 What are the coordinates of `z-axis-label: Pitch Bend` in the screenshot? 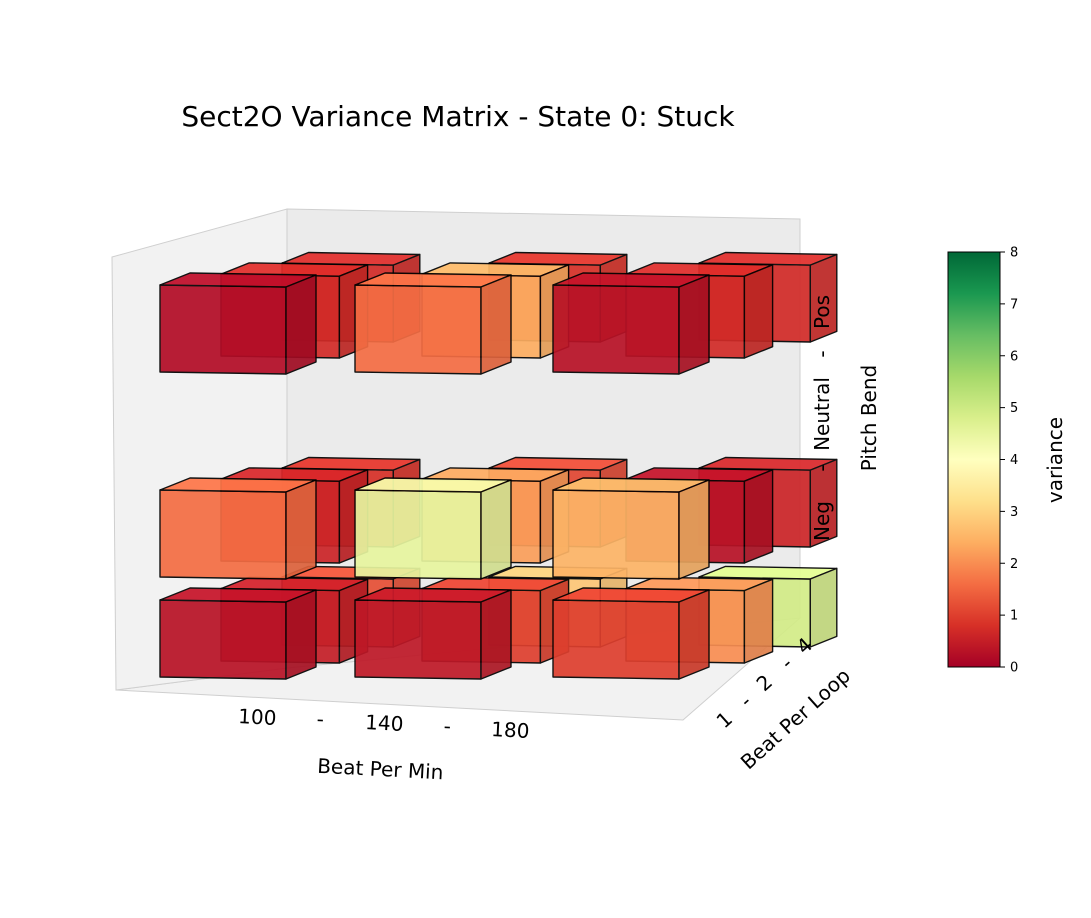 It's located at (869, 418).